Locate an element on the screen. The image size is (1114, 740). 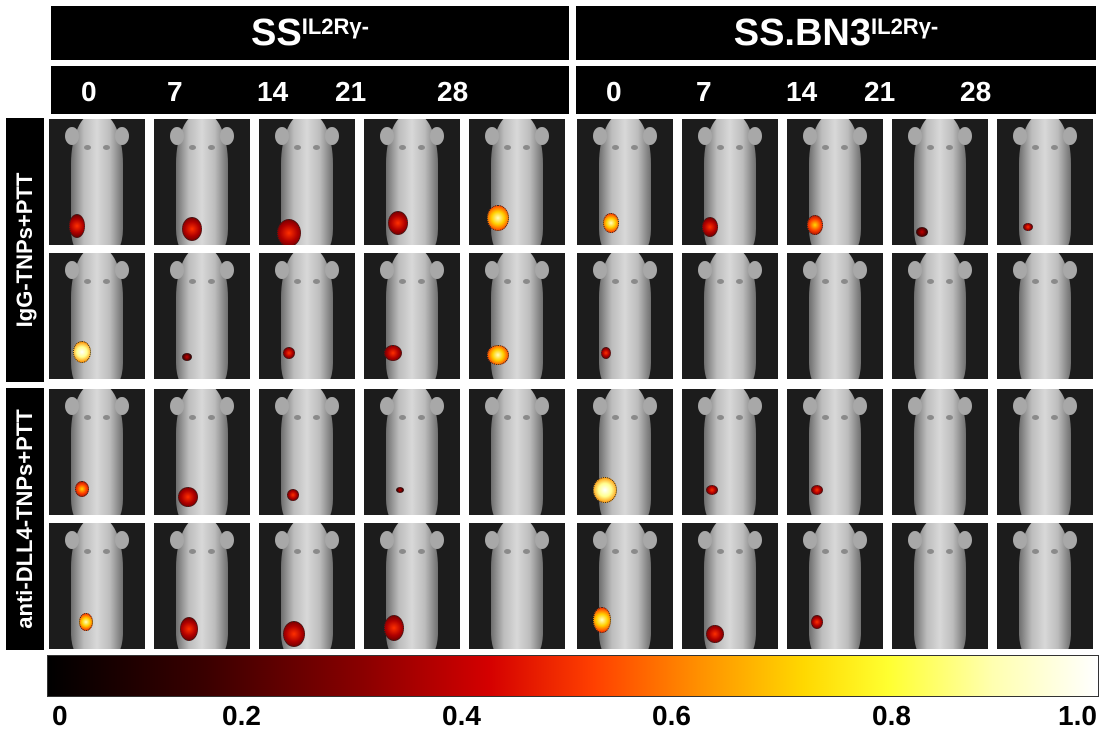
day-label: 21 is located at coordinates (880, 91).